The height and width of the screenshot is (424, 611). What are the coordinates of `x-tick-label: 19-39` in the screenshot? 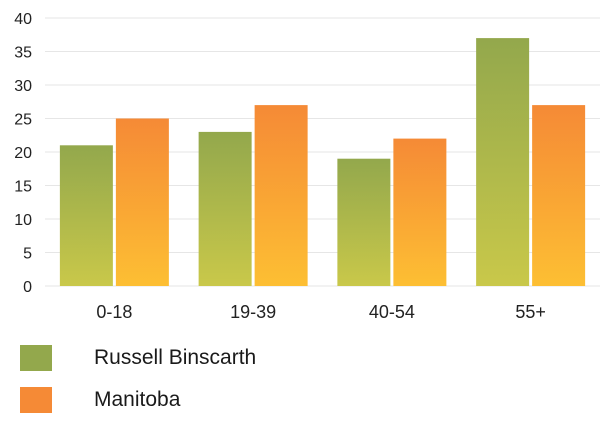 It's located at (253, 312).